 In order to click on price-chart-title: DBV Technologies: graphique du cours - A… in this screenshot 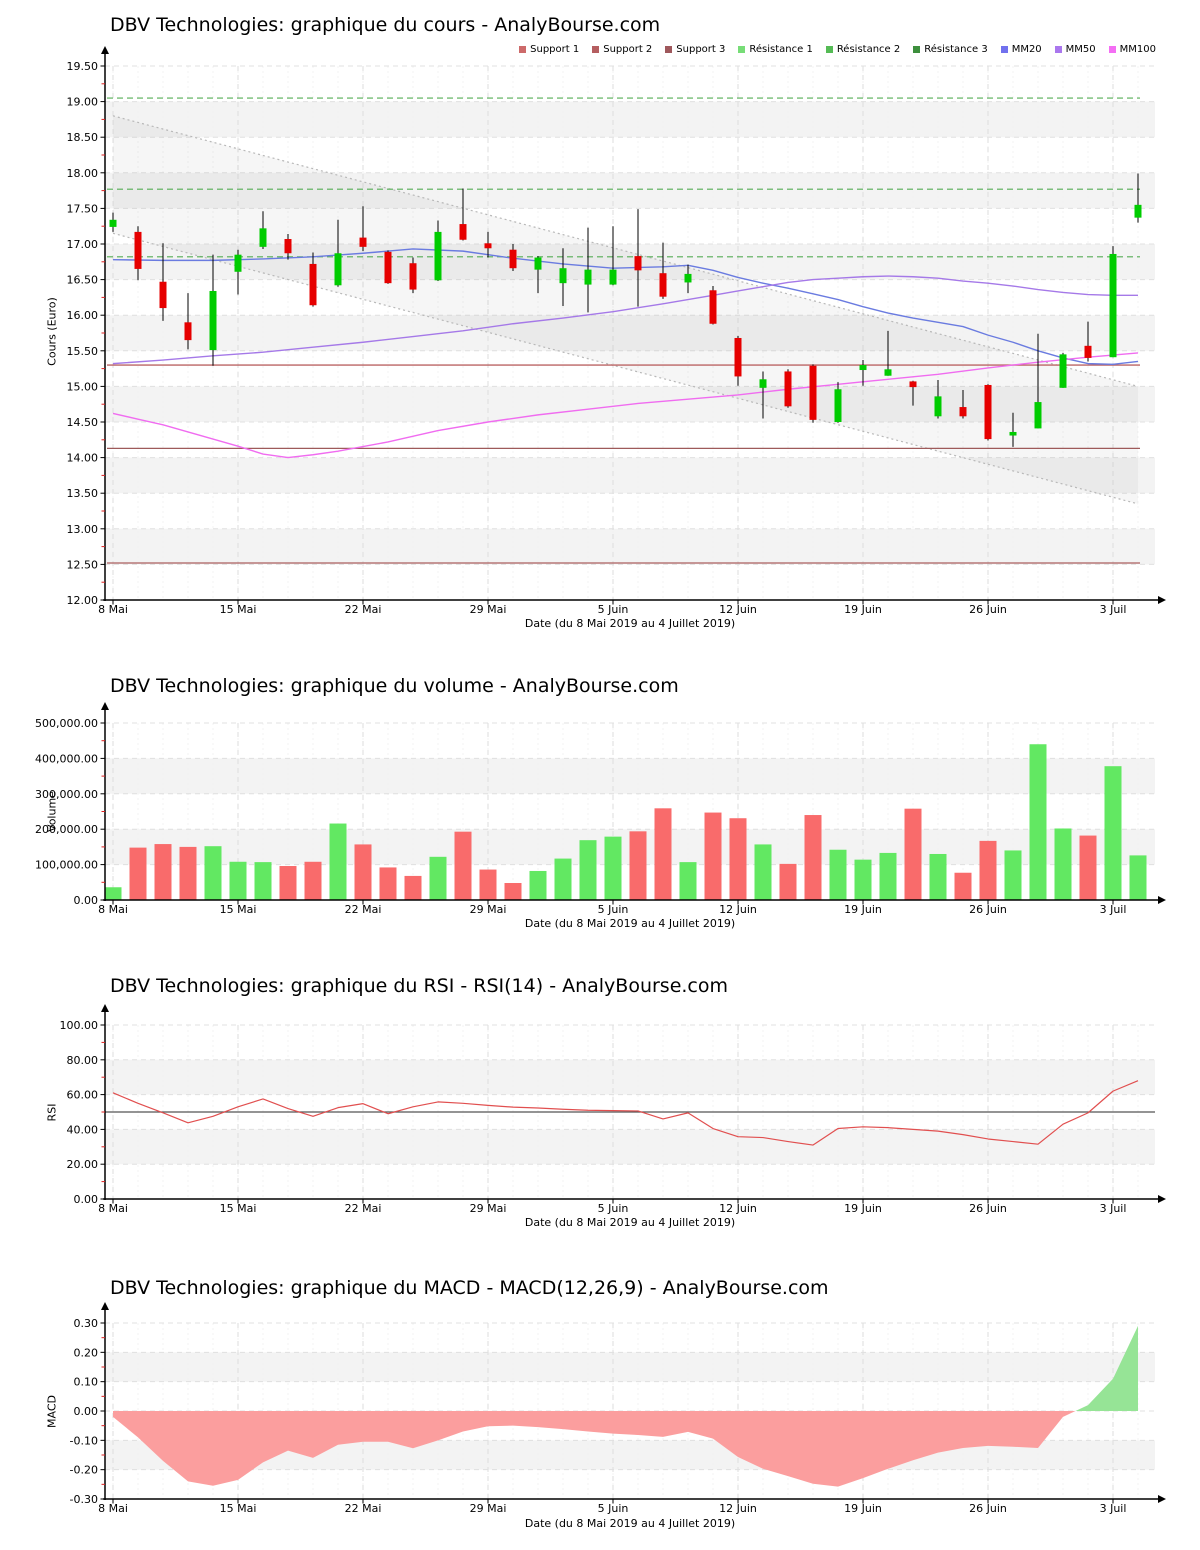, I will do `click(385, 25)`.